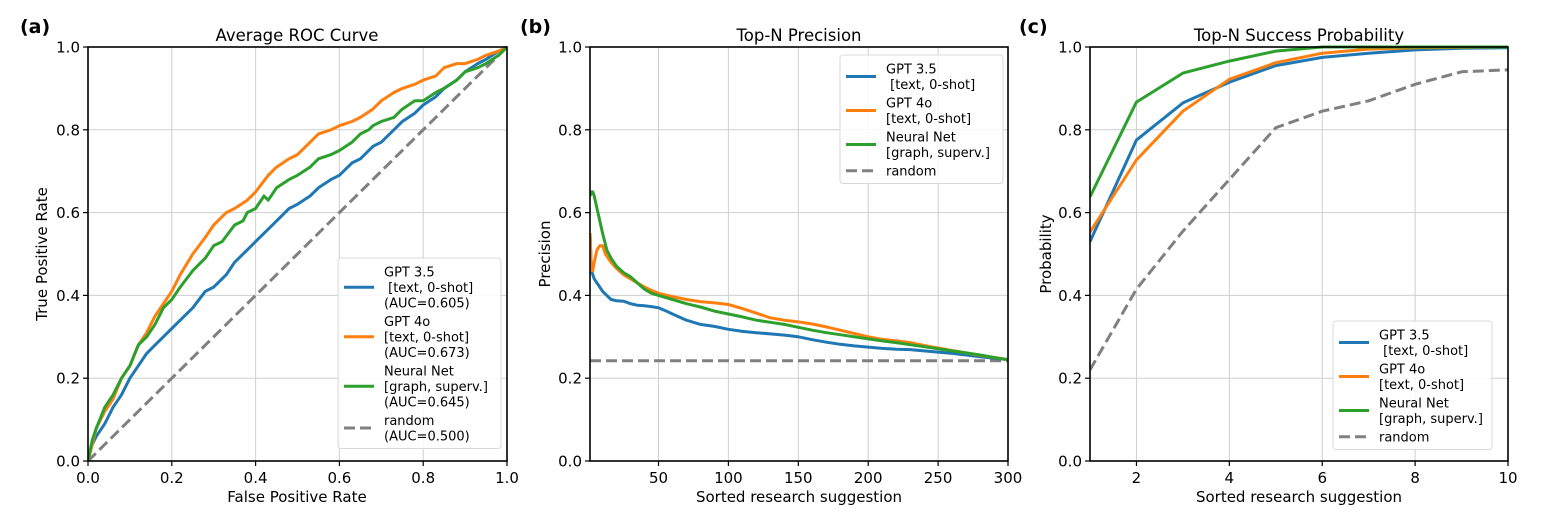 The height and width of the screenshot is (522, 1556). I want to click on legend-label: (AUC=0.500), so click(427, 437).